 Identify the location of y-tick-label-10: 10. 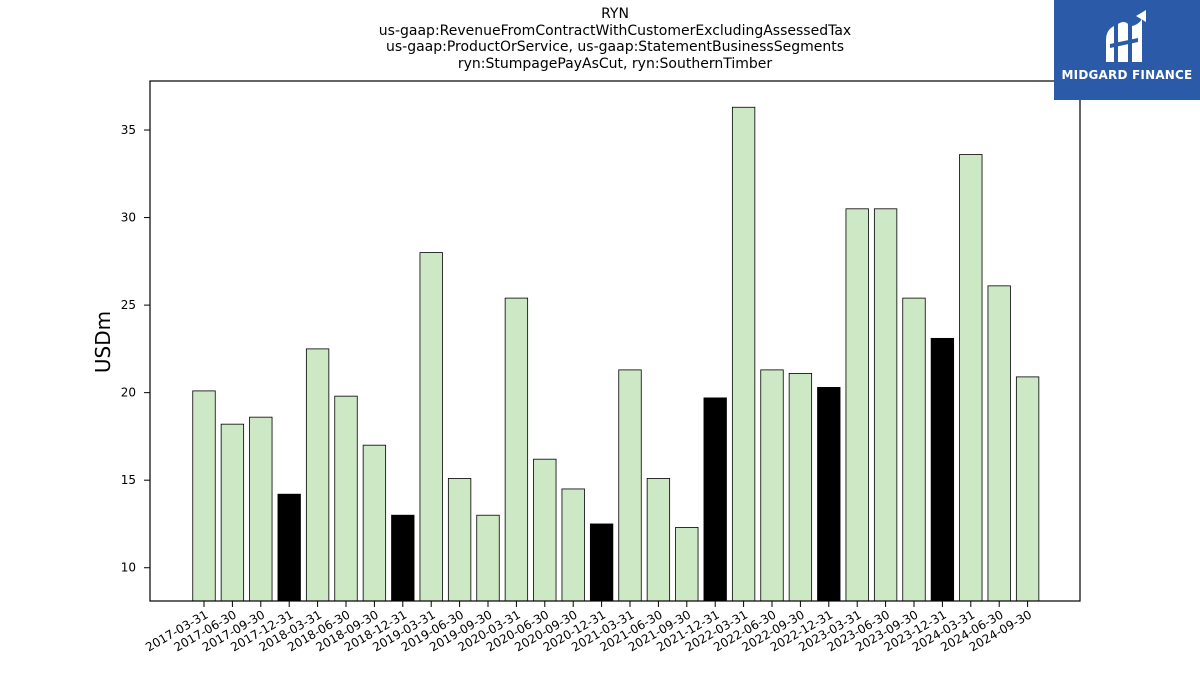
(128, 568).